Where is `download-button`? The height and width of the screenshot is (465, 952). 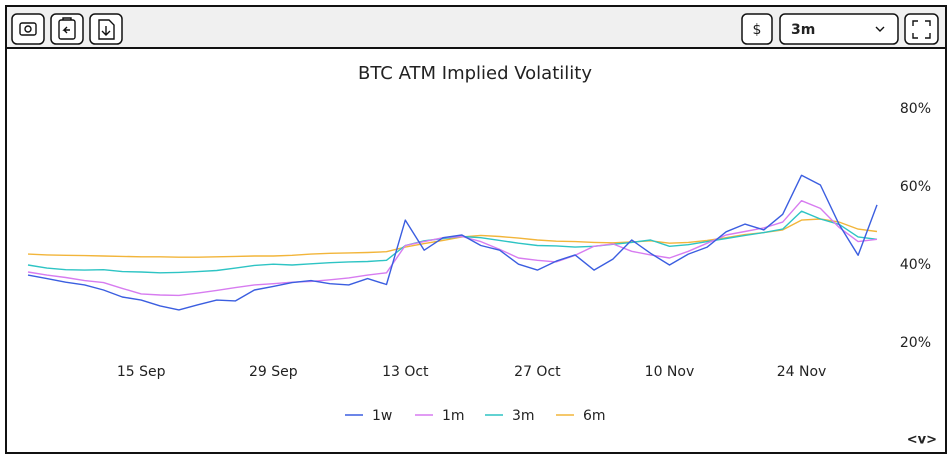 download-button is located at coordinates (106, 29).